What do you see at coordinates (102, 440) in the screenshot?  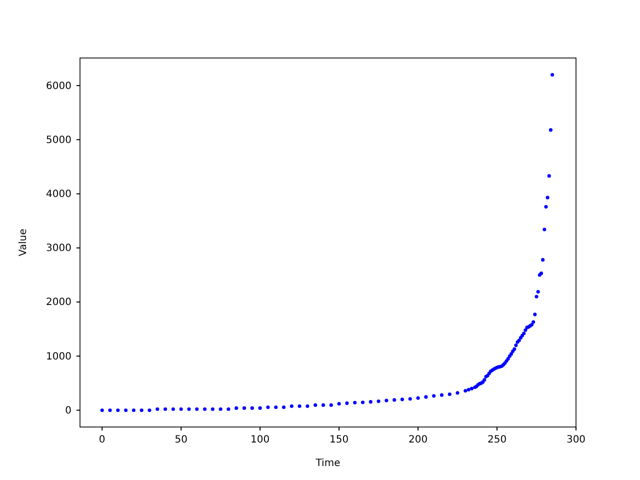 I see `x-tick-label: 0` at bounding box center [102, 440].